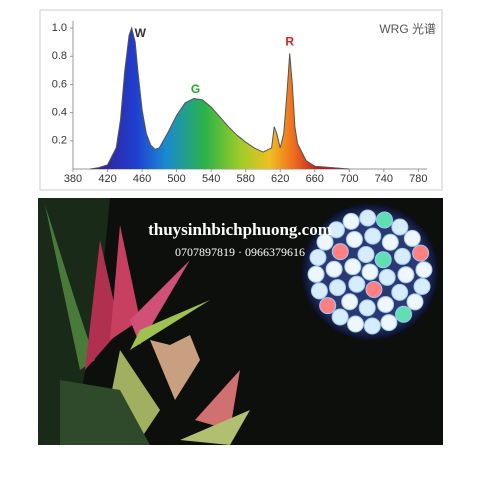  Describe the element at coordinates (407, 29) in the screenshot. I see `legend-text: WRG 光谱` at that location.